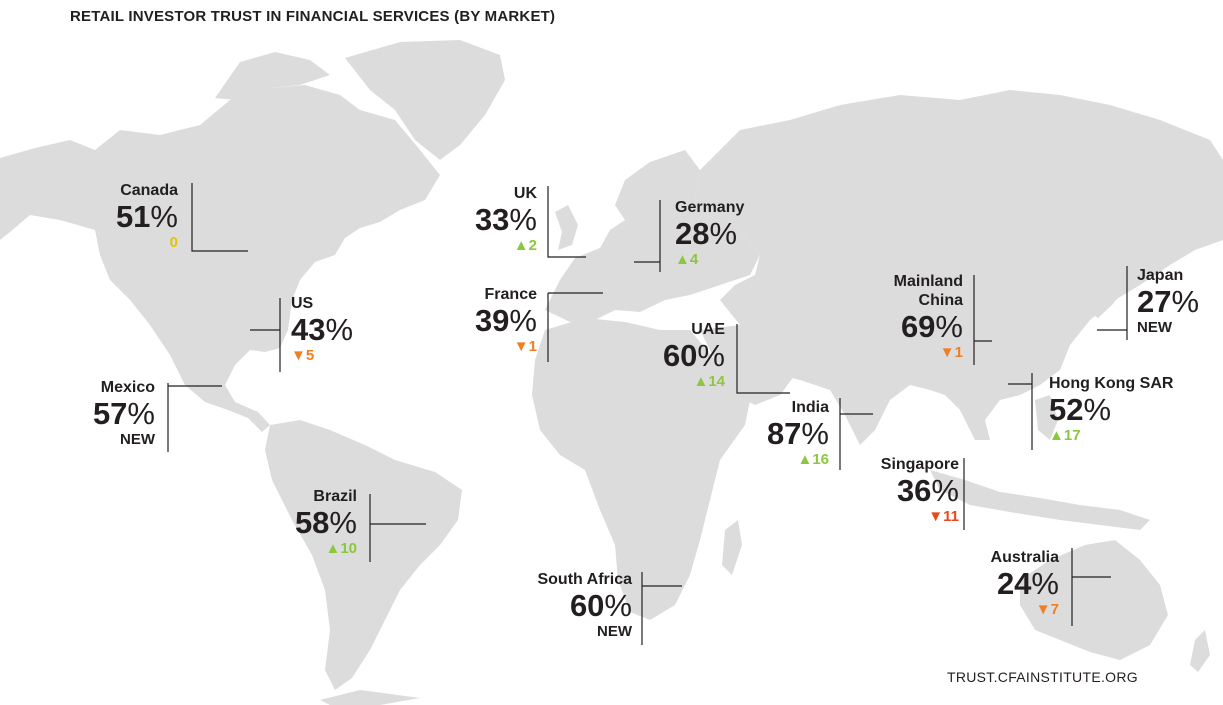  I want to click on market-change: ▼7, so click(1047, 609).